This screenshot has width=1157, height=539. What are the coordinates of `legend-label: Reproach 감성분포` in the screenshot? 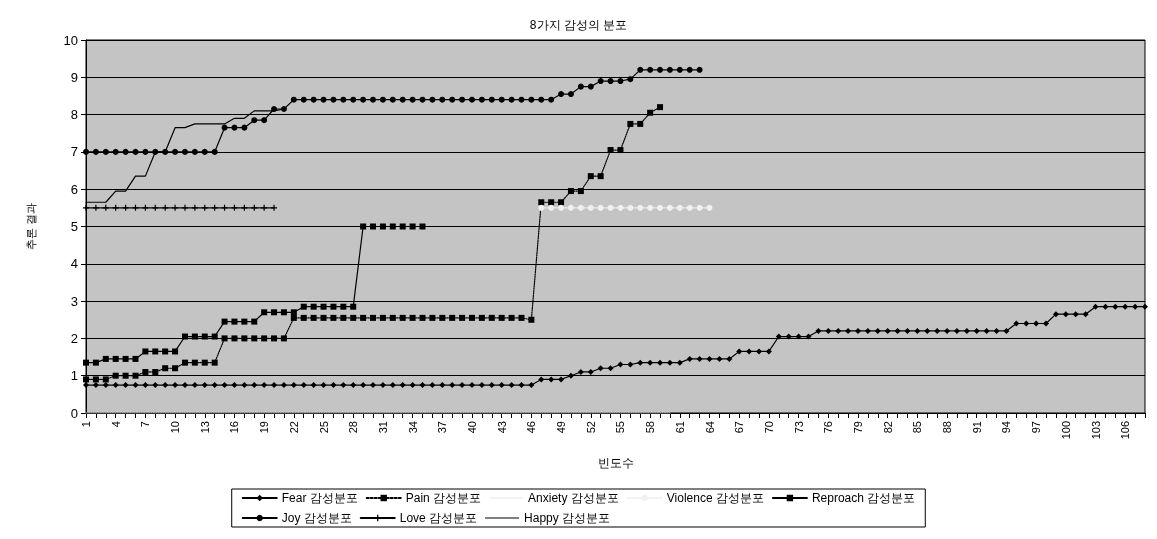 It's located at (863, 498).